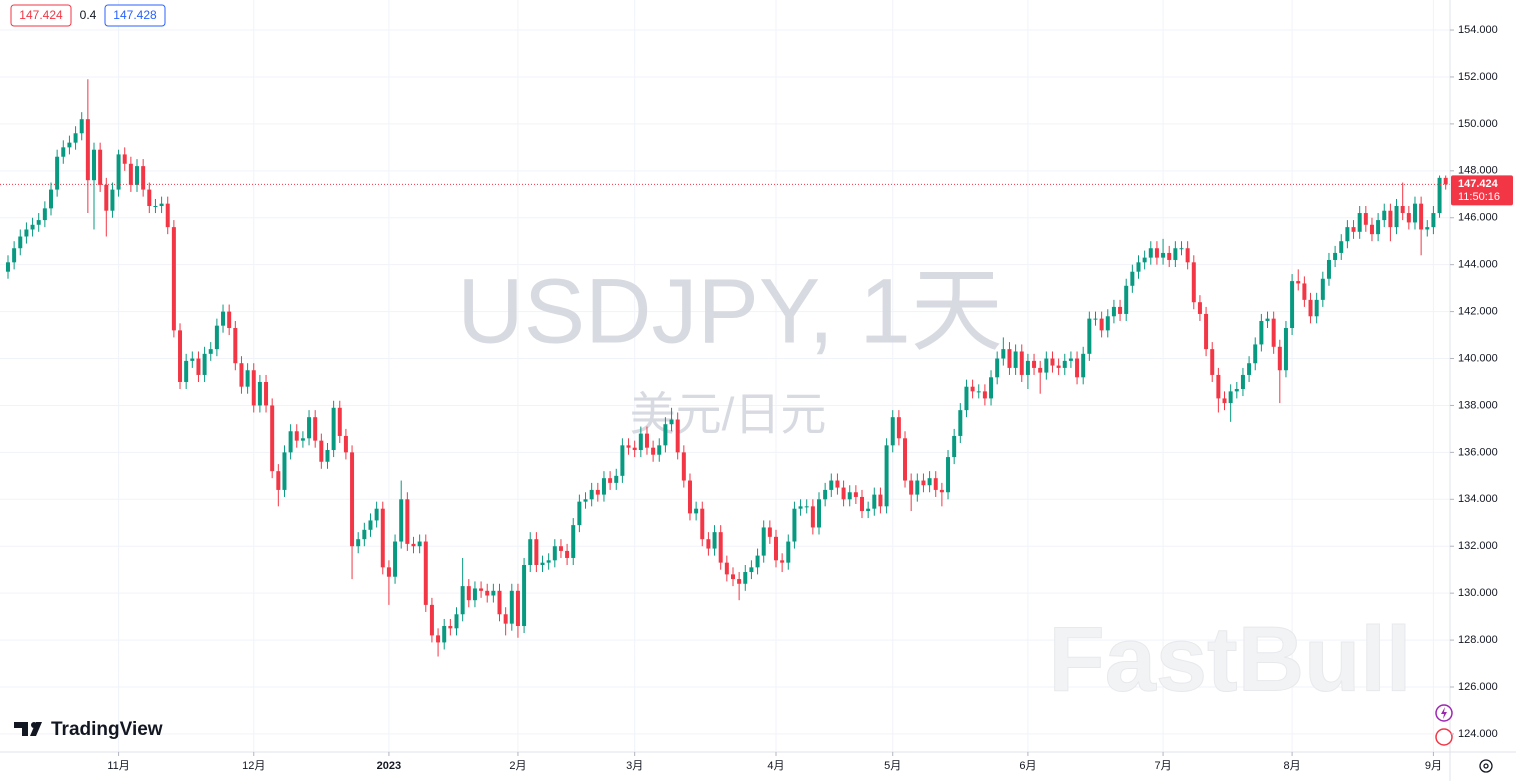 This screenshot has height=781, width=1516. What do you see at coordinates (1230, 659) in the screenshot?
I see `brand-watermark: FastBull` at bounding box center [1230, 659].